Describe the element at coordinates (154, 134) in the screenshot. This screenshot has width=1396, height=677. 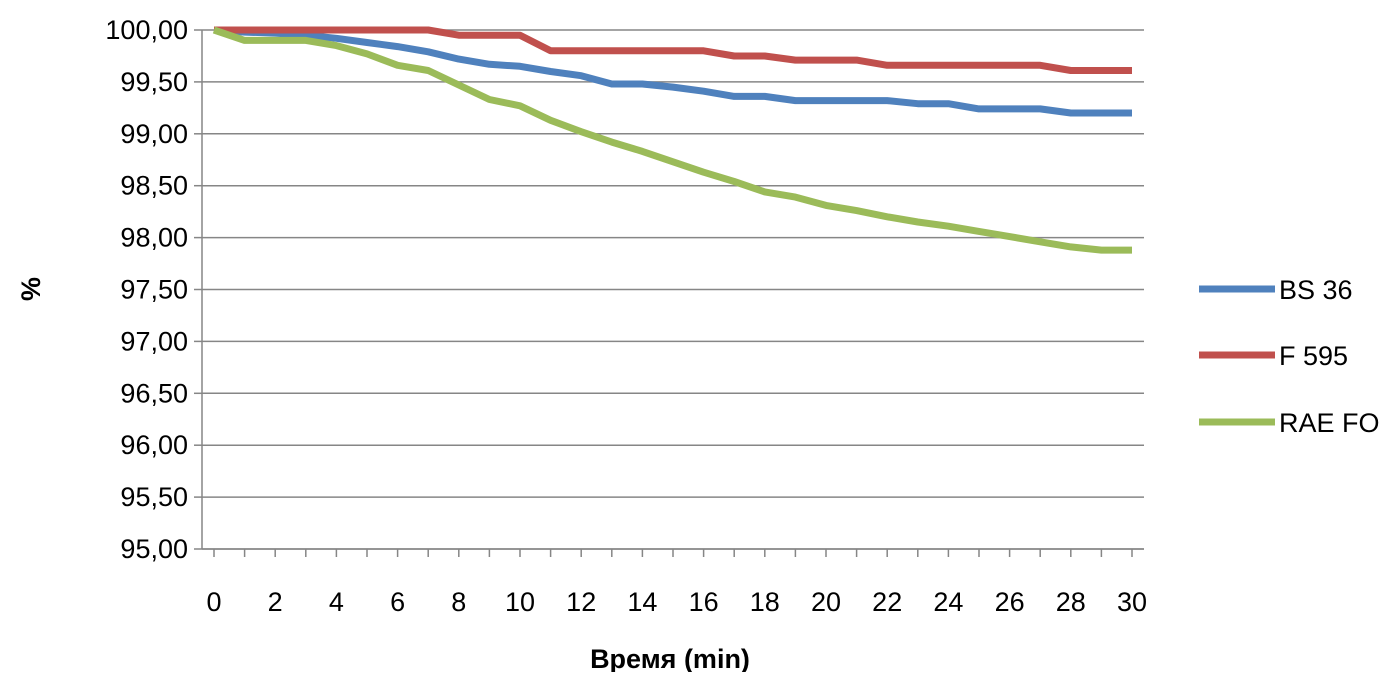
I see `y-tick-label: 99,00` at that location.